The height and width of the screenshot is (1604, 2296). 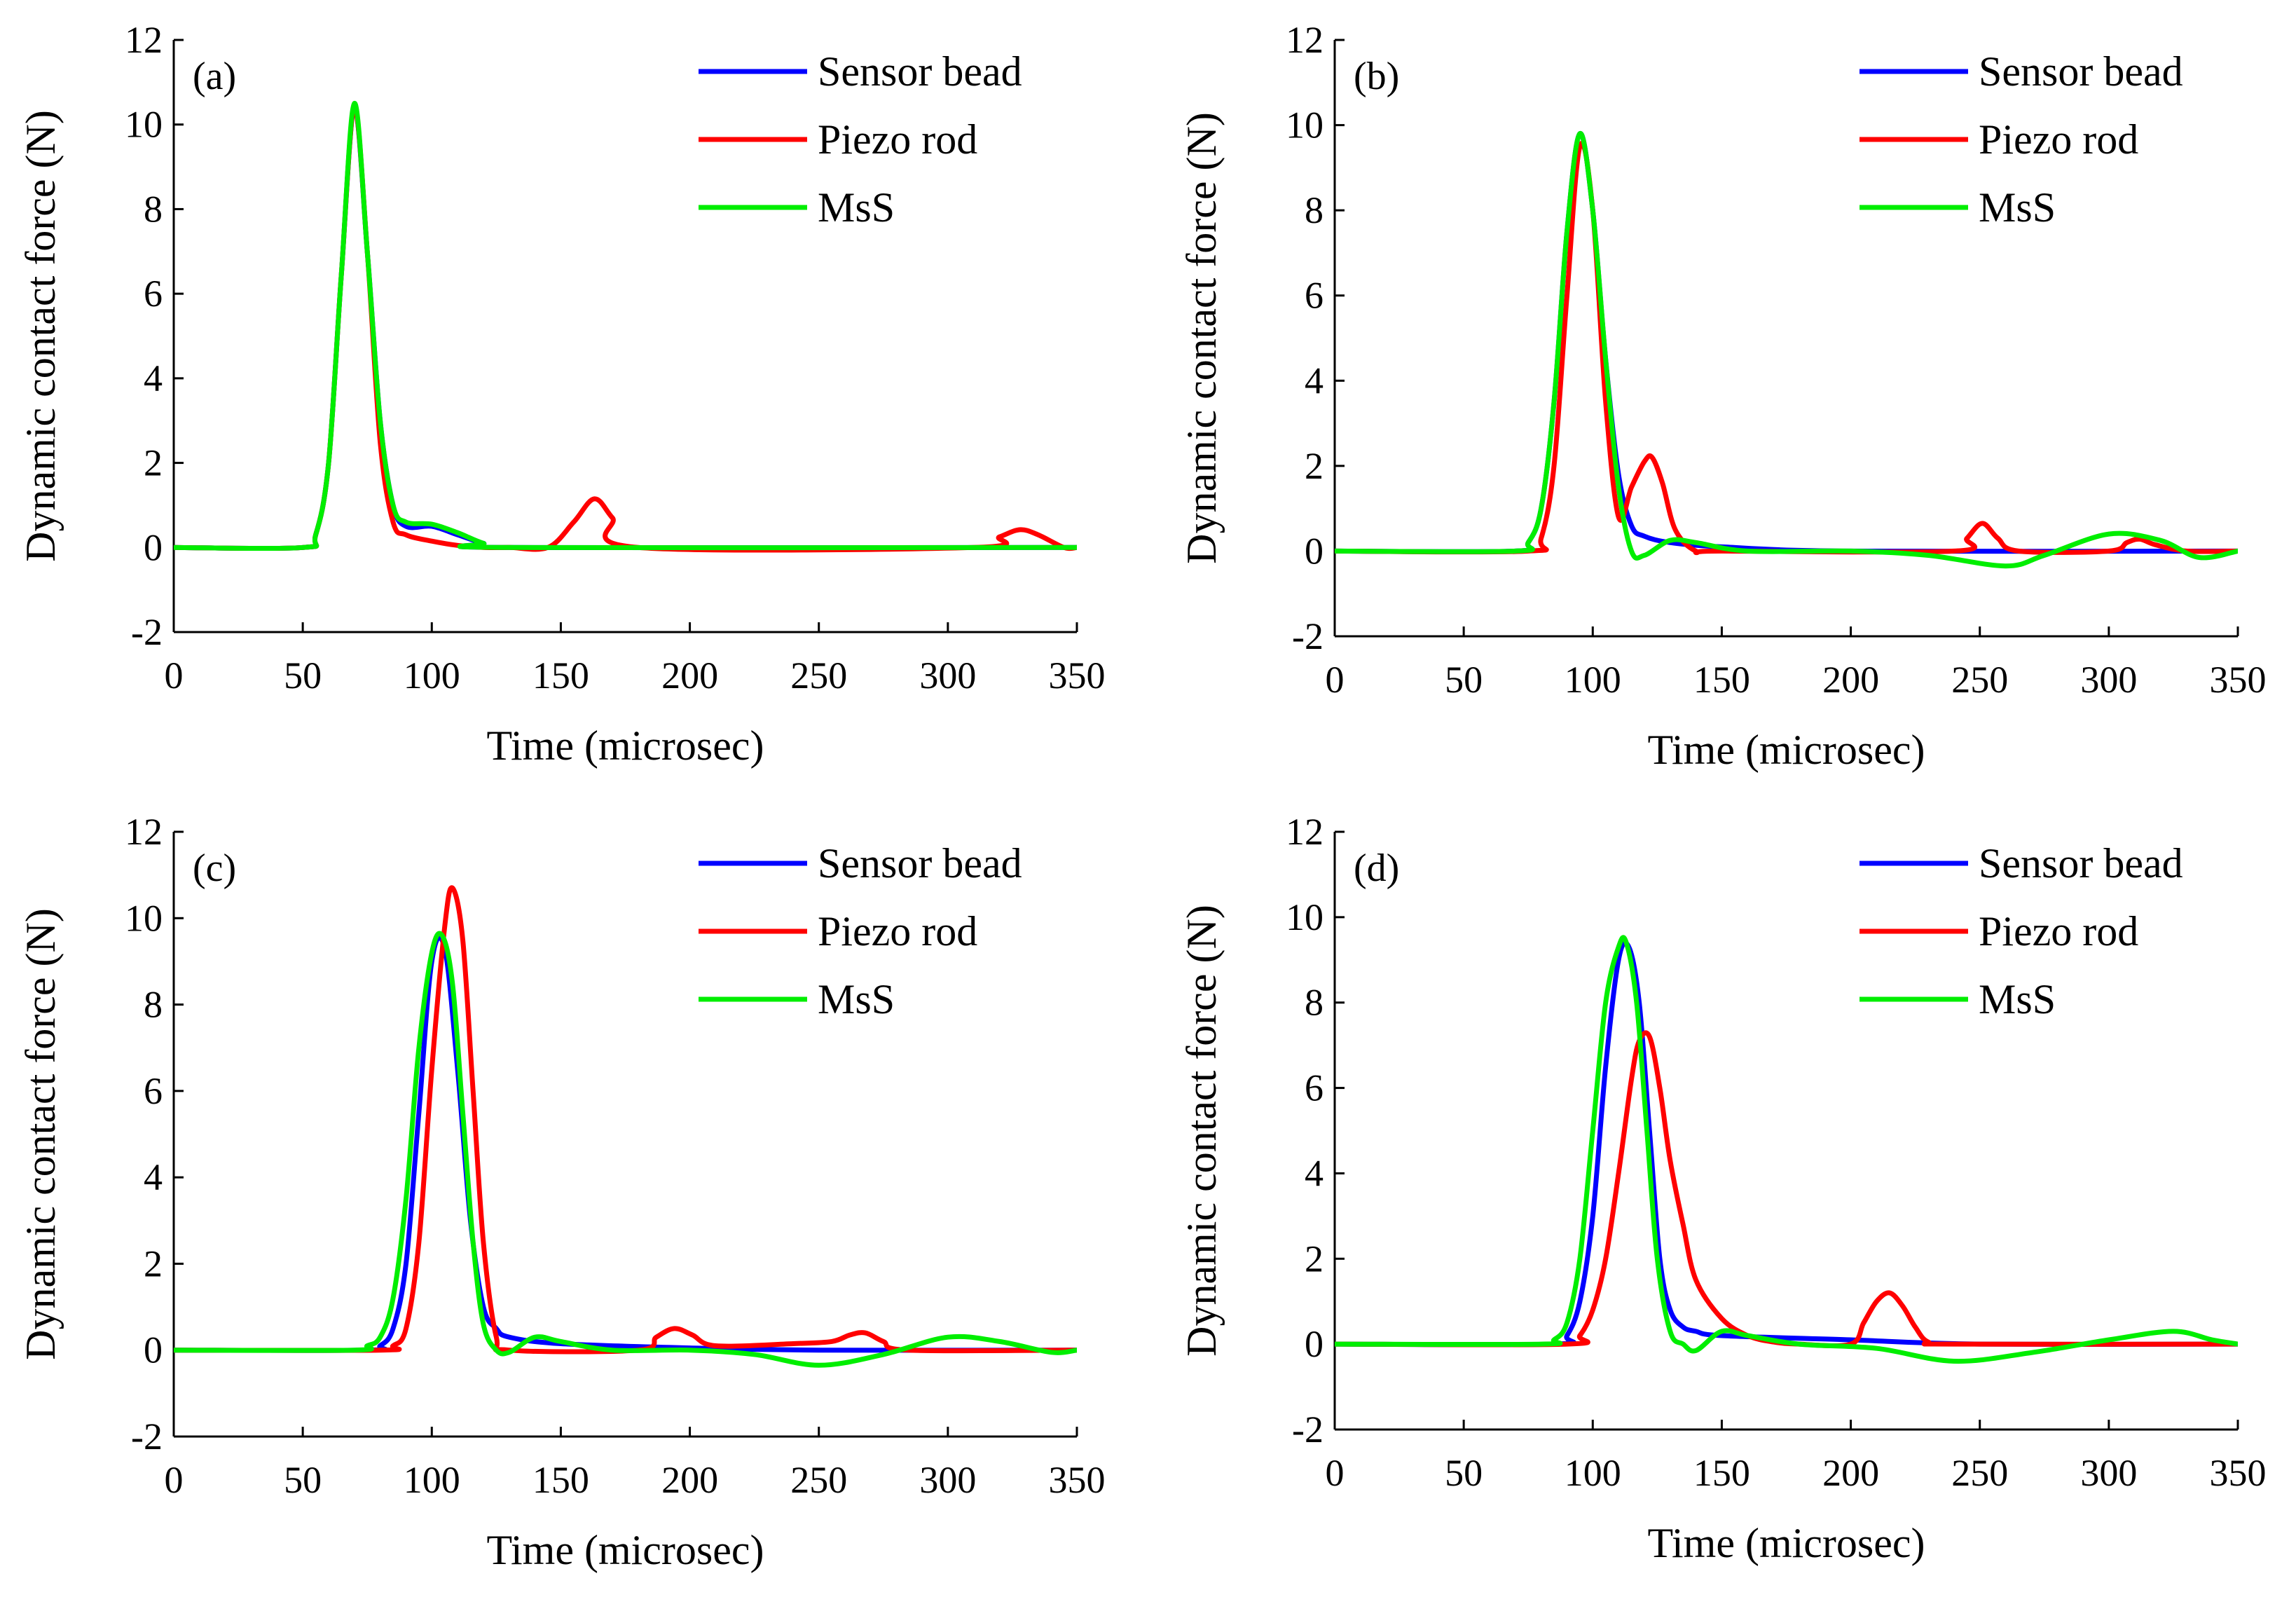 I want to click on panel-label: (a), so click(x=214, y=76).